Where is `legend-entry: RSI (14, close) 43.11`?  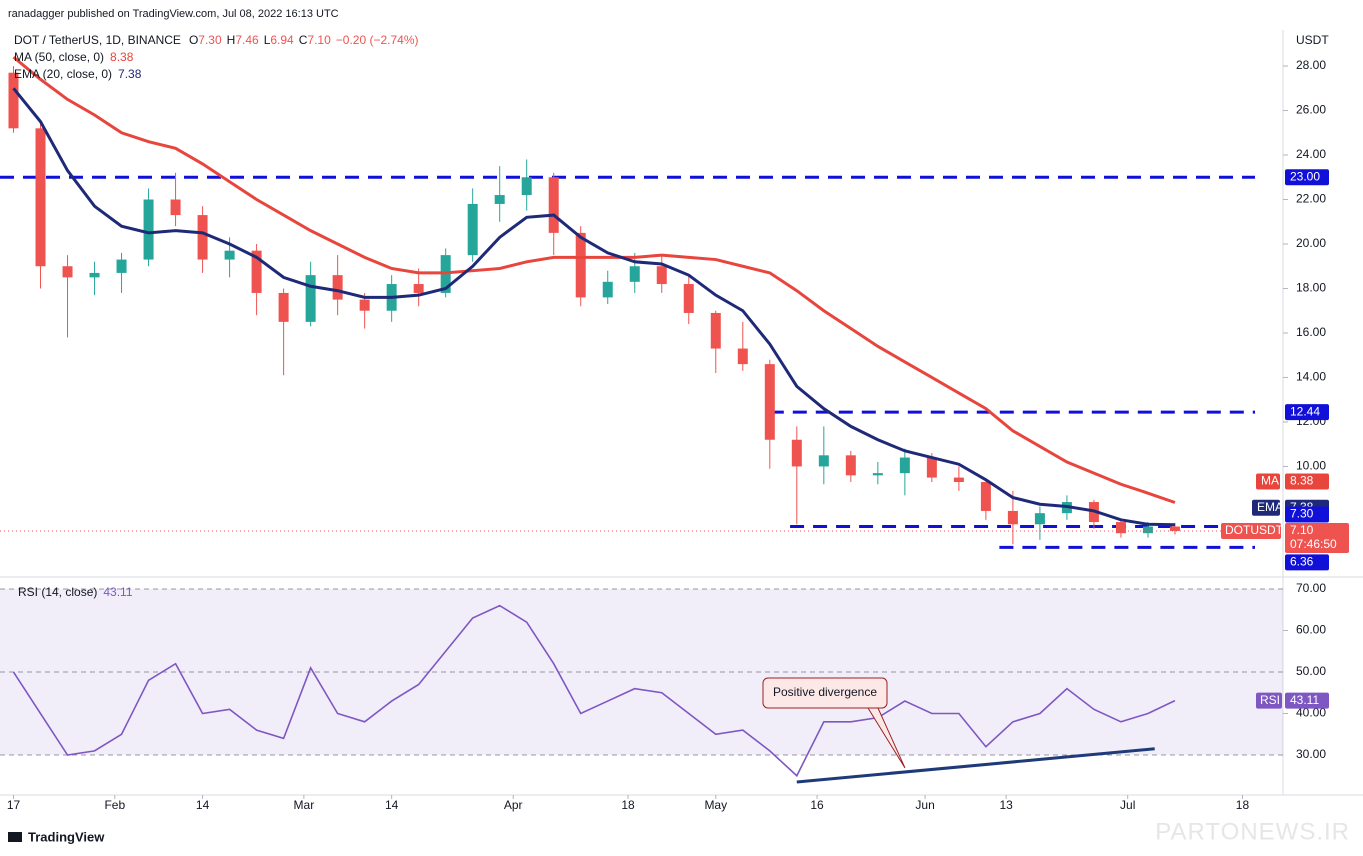
legend-entry: RSI (14, close) 43.11 is located at coordinates (75, 592).